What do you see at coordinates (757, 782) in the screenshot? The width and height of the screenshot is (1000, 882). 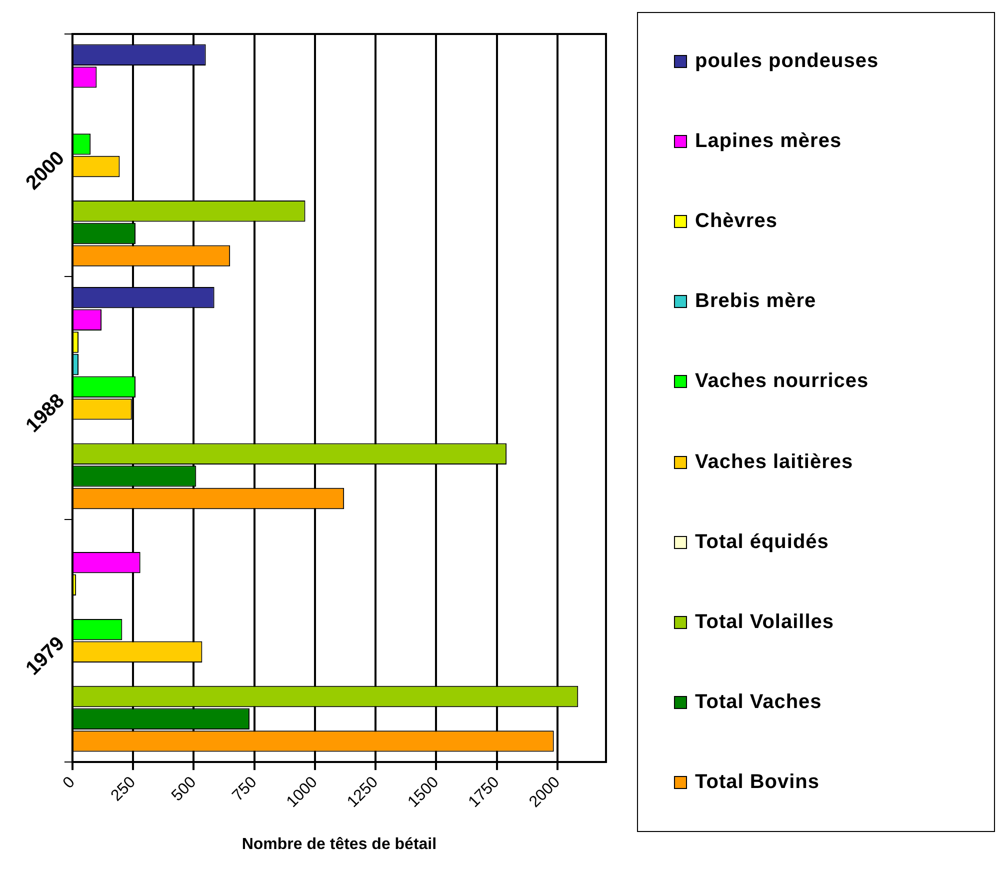 I see `legend-label: Total Bovins` at bounding box center [757, 782].